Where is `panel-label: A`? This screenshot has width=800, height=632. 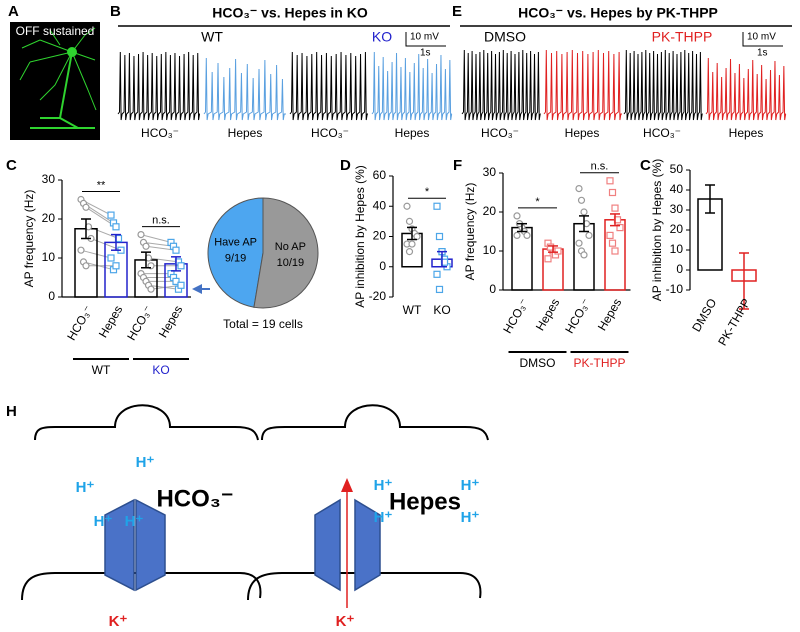 panel-label: A is located at coordinates (13, 11).